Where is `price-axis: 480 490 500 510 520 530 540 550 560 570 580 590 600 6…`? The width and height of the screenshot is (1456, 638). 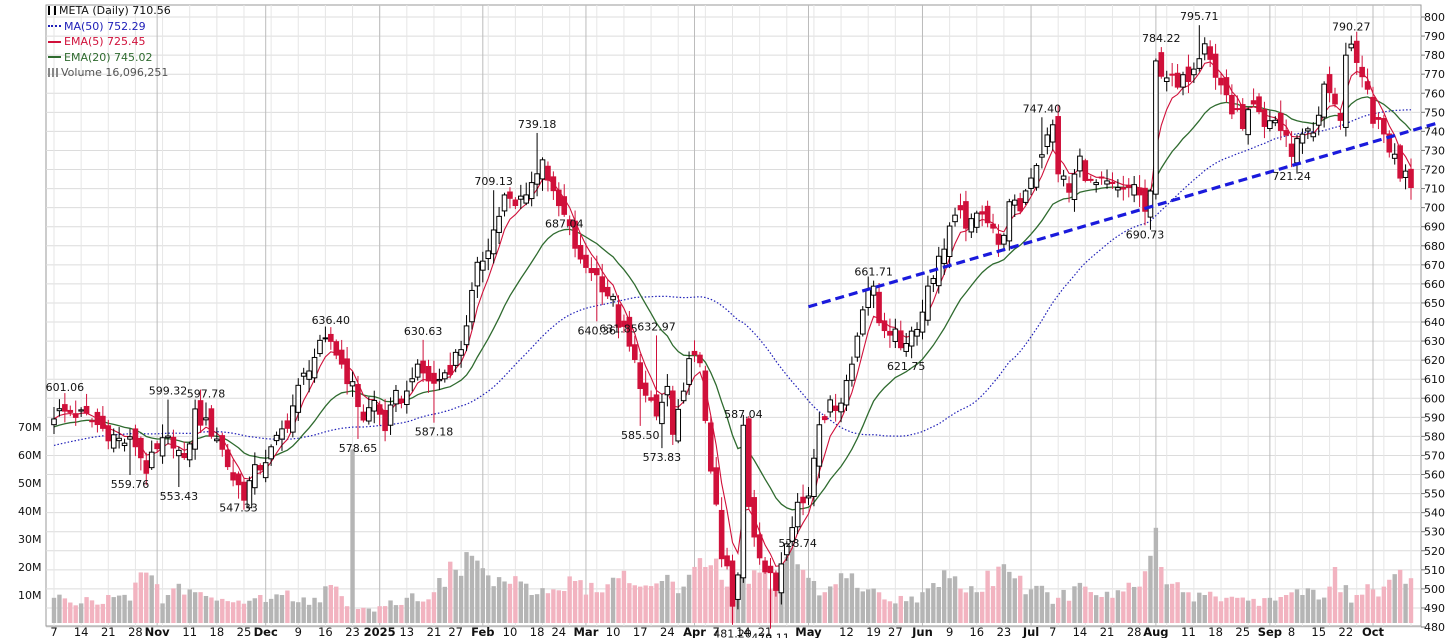
price-axis: 480 490 500 510 520 530 540 550 560 570 580 590 600 6… is located at coordinates (1433, 322).